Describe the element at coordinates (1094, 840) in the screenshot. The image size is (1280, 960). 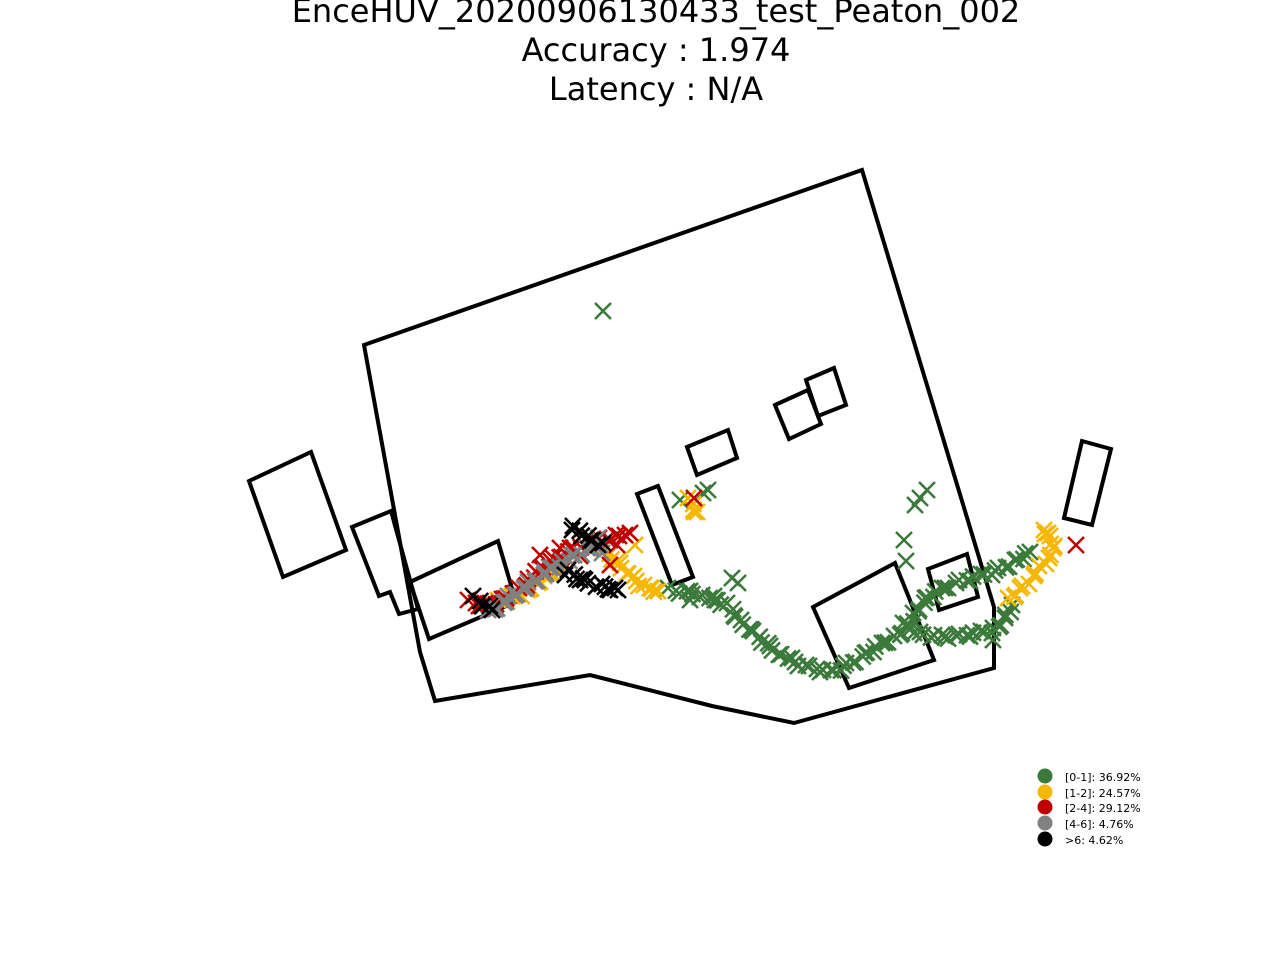
I see `legend-label: >6: 4.62%` at that location.